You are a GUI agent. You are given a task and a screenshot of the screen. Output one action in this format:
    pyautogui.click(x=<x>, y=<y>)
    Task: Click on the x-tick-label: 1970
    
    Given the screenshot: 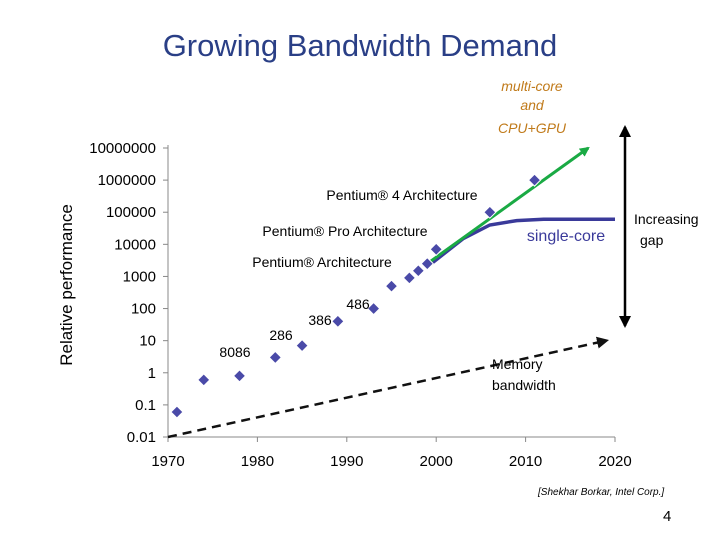 What is the action you would take?
    pyautogui.click(x=167, y=461)
    